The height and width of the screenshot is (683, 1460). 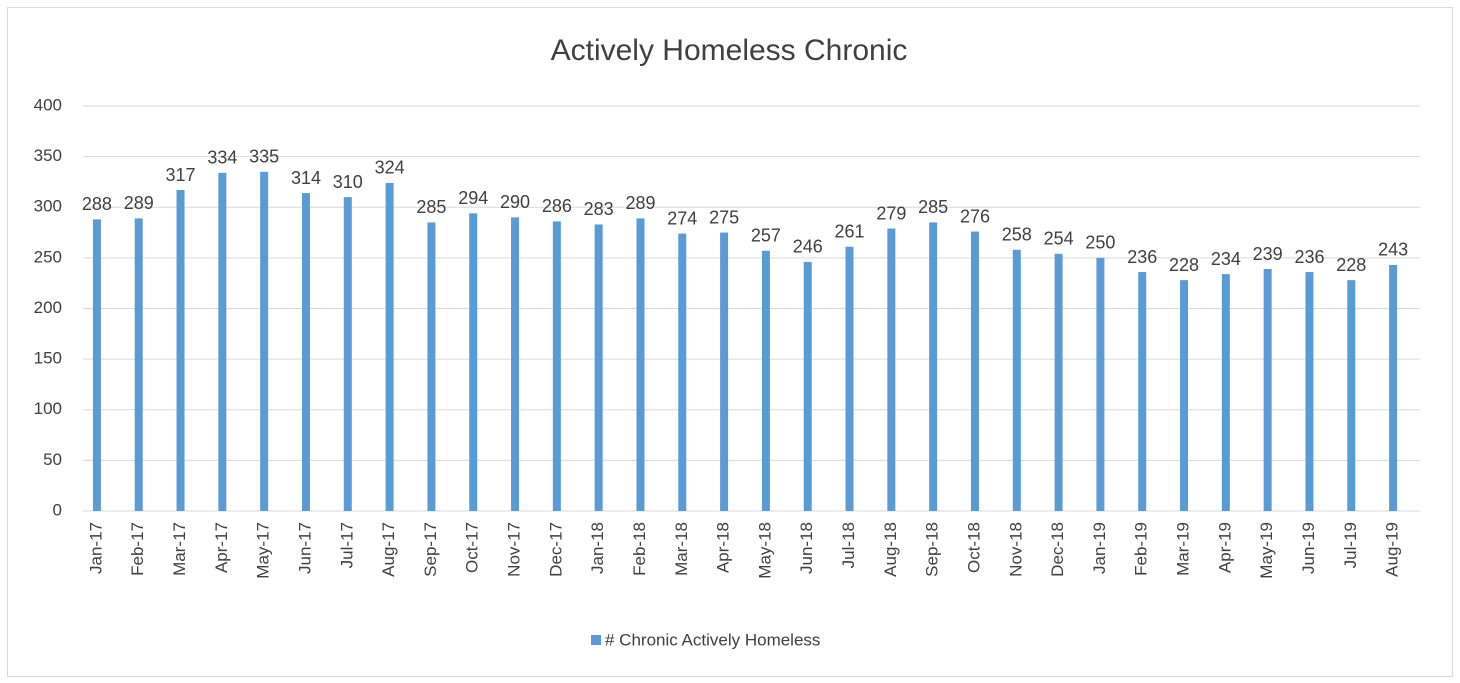 What do you see at coordinates (181, 175) in the screenshot?
I see `data-label: 317` at bounding box center [181, 175].